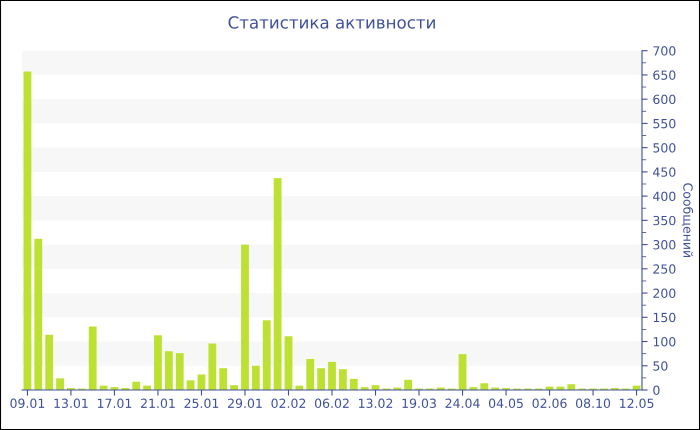 Image resolution: width=700 pixels, height=430 pixels. Describe the element at coordinates (331, 403) in the screenshot. I see `x-tick-label: 06.02` at that location.